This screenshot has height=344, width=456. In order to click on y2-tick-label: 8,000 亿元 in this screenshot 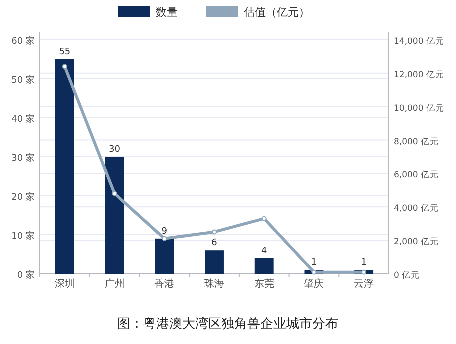, I will do `click(417, 142)`.